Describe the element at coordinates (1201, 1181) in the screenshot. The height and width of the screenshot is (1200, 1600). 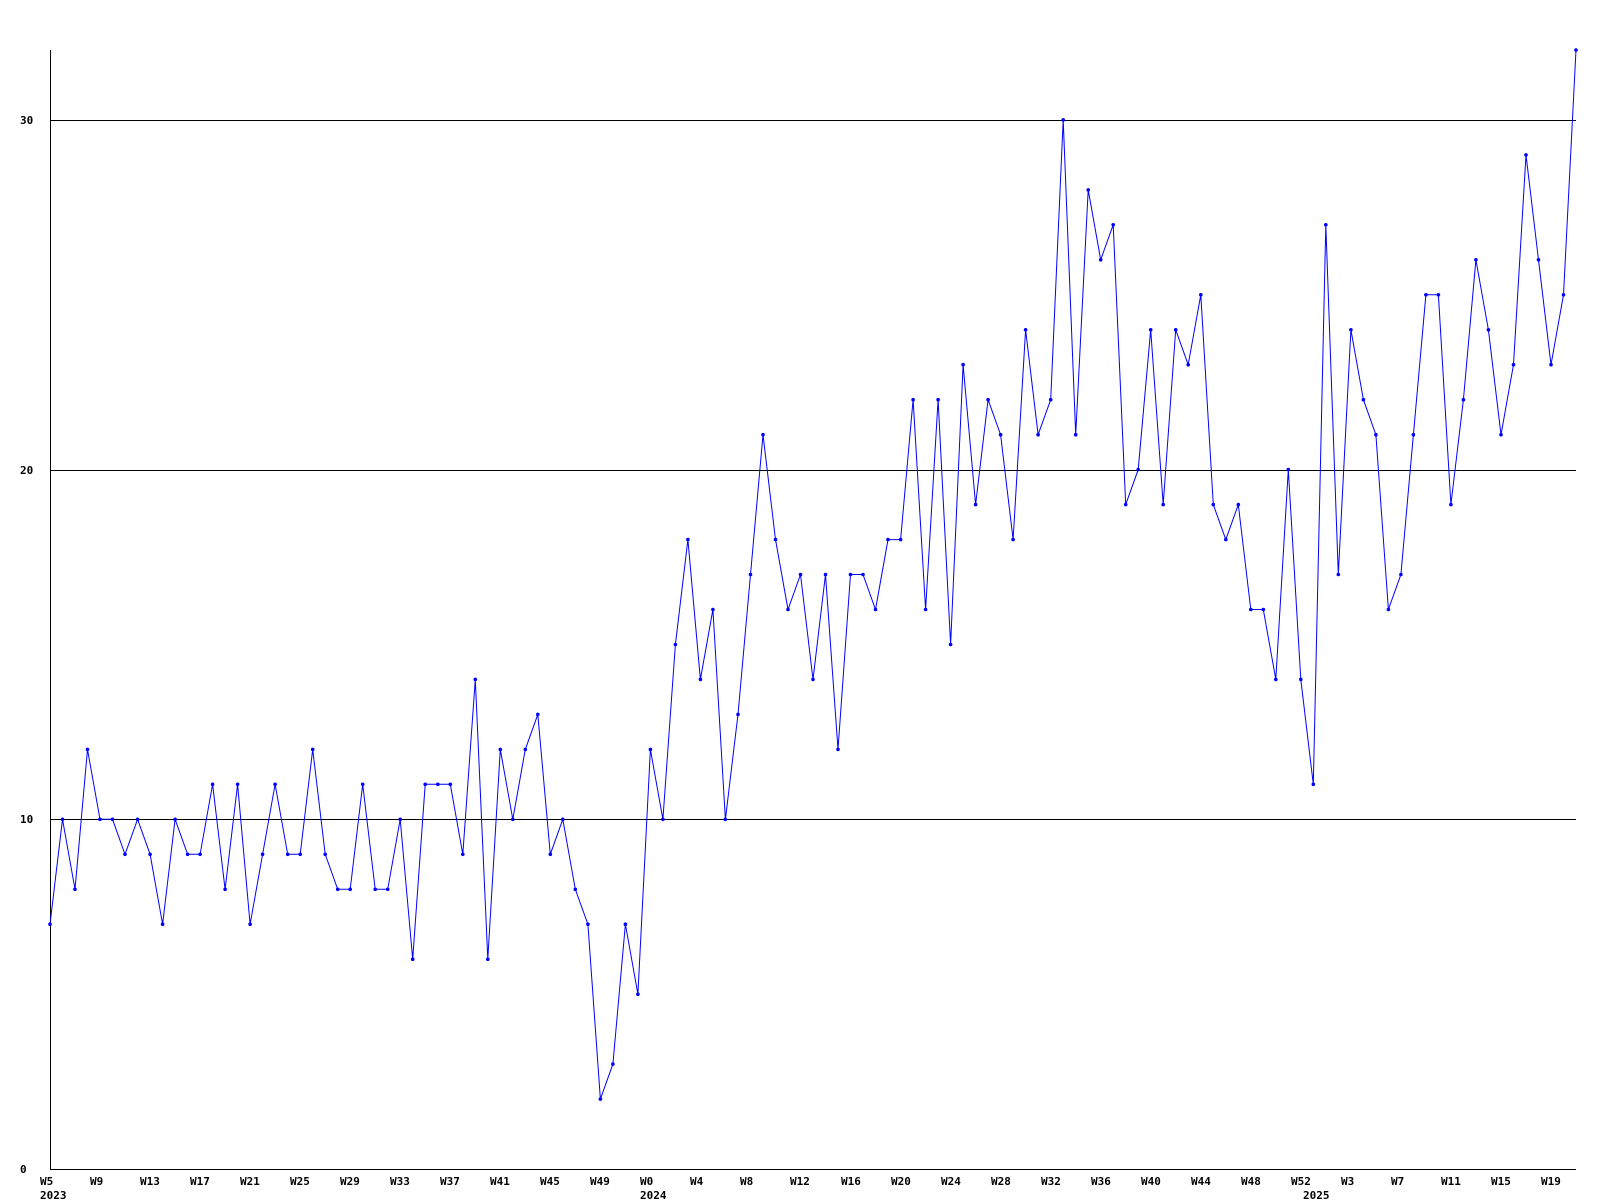
I see `x-tick-label: W44` at that location.